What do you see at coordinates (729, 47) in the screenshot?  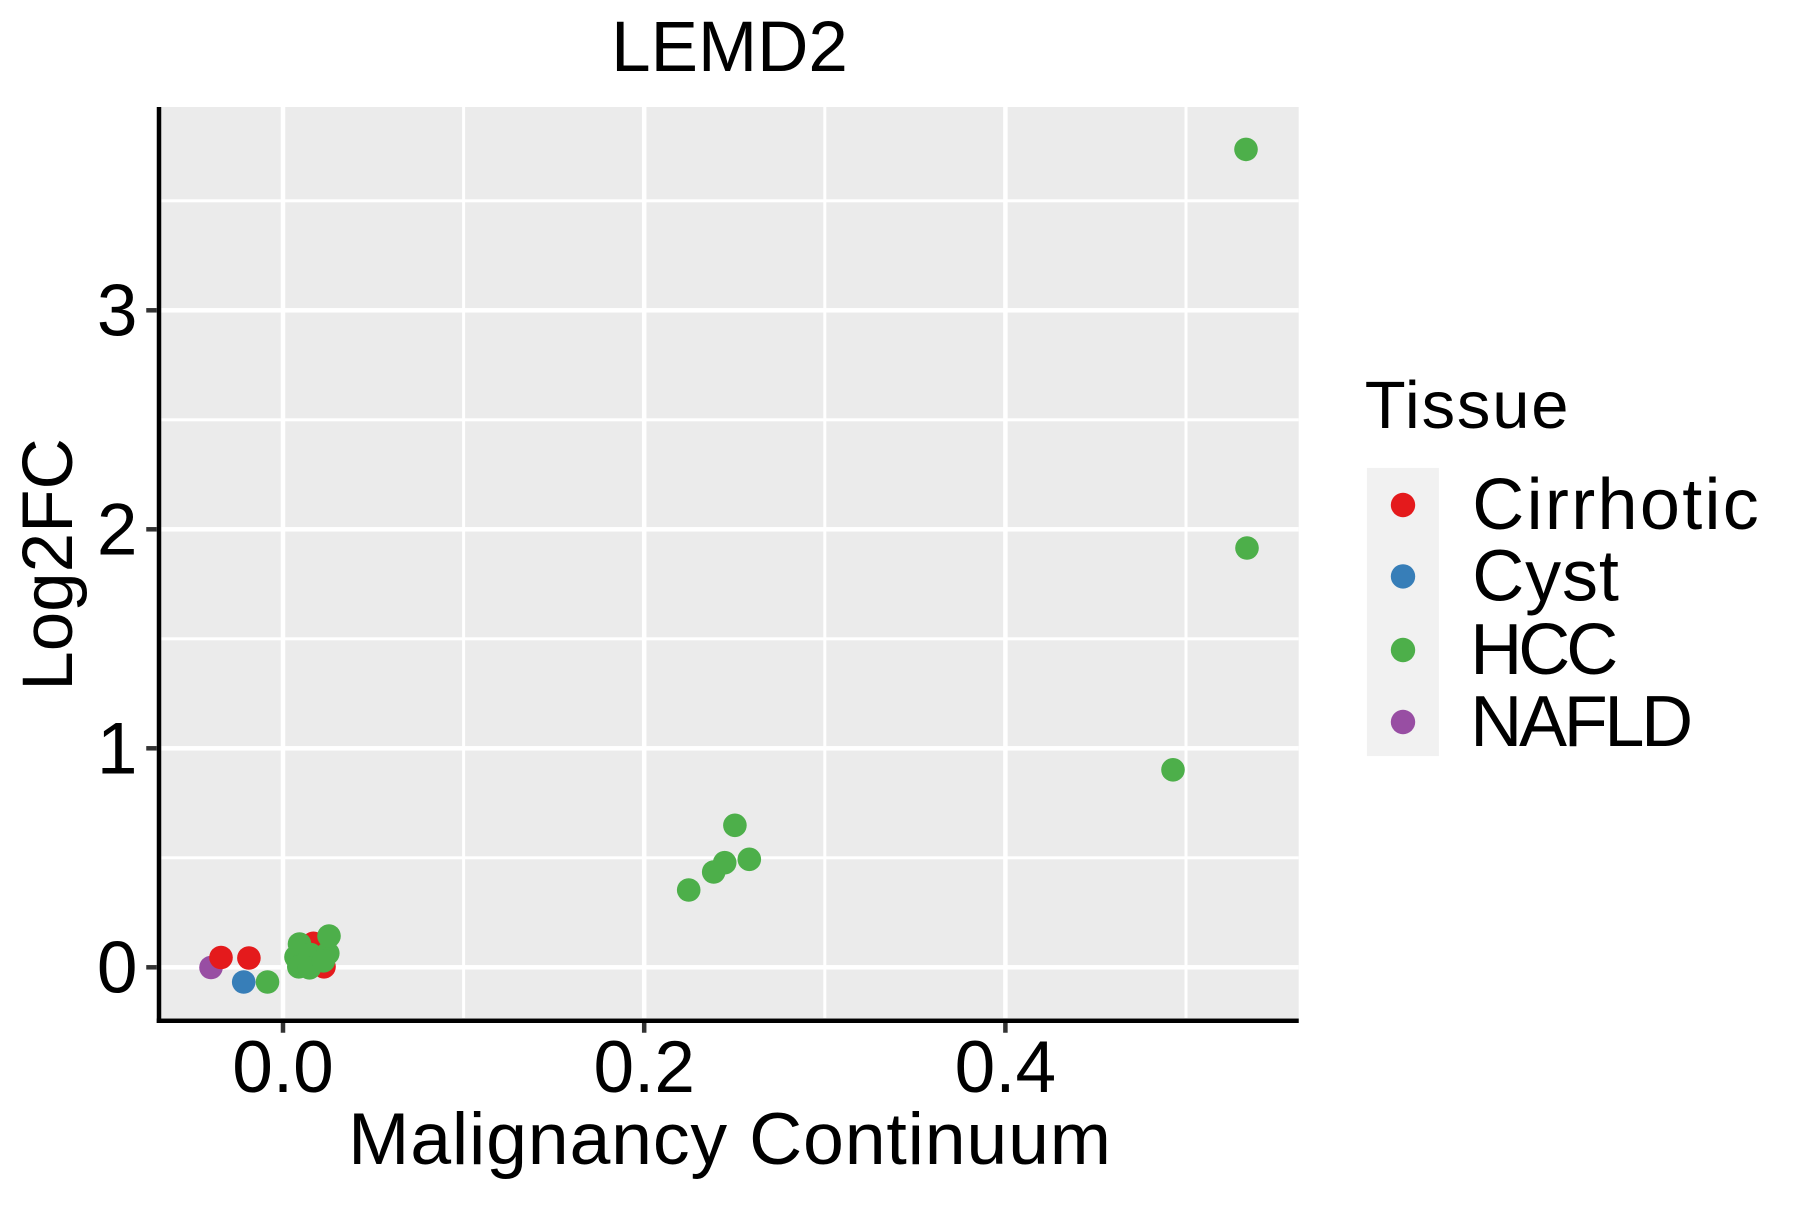 I see `svg-text: LEMD2` at bounding box center [729, 47].